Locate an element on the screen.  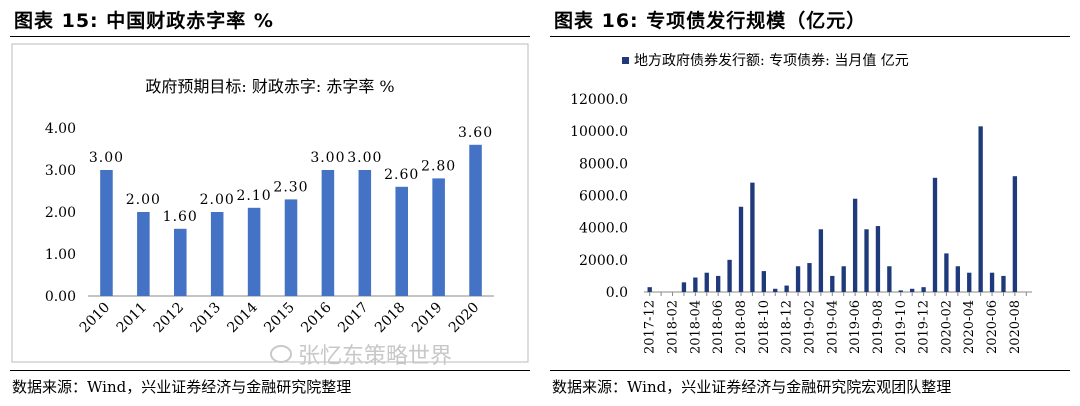
x-tick-label: 2016 is located at coordinates (316, 317).